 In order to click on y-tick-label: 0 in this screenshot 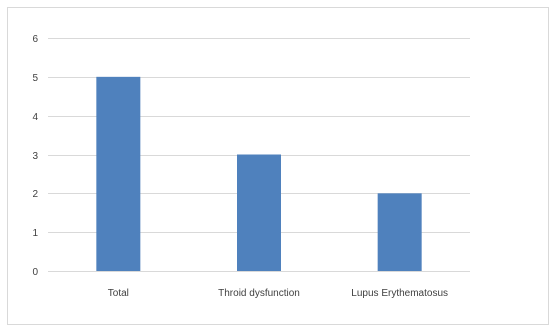, I will do `click(35, 272)`.